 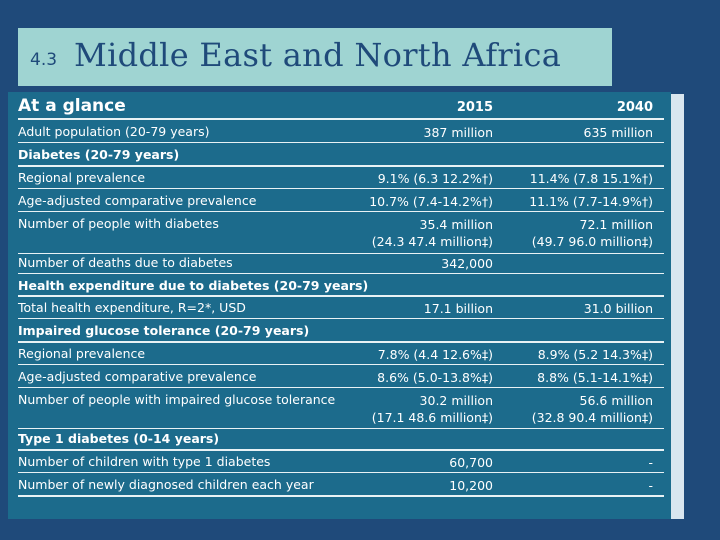 I want to click on age-adjusted-2015: 10.7% (7.4-14.2%†), so click(x=431, y=201).